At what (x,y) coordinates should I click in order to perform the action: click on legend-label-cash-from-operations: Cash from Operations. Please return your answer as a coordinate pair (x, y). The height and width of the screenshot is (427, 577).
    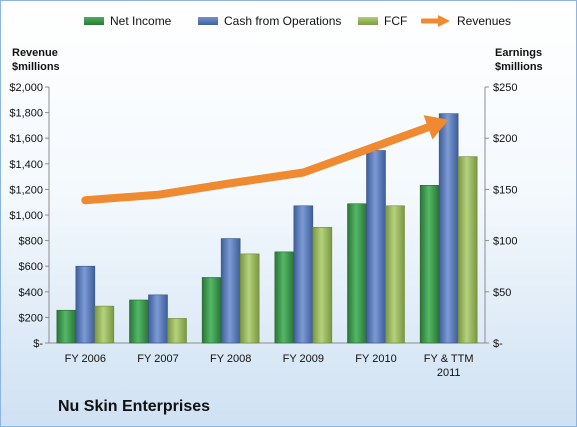
    Looking at the image, I should click on (283, 21).